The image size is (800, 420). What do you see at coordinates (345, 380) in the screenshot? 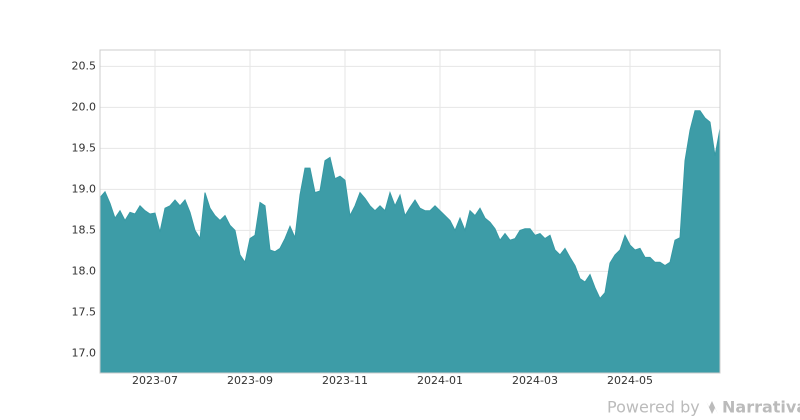
I see `x-tick-label: 2023-11` at bounding box center [345, 380].